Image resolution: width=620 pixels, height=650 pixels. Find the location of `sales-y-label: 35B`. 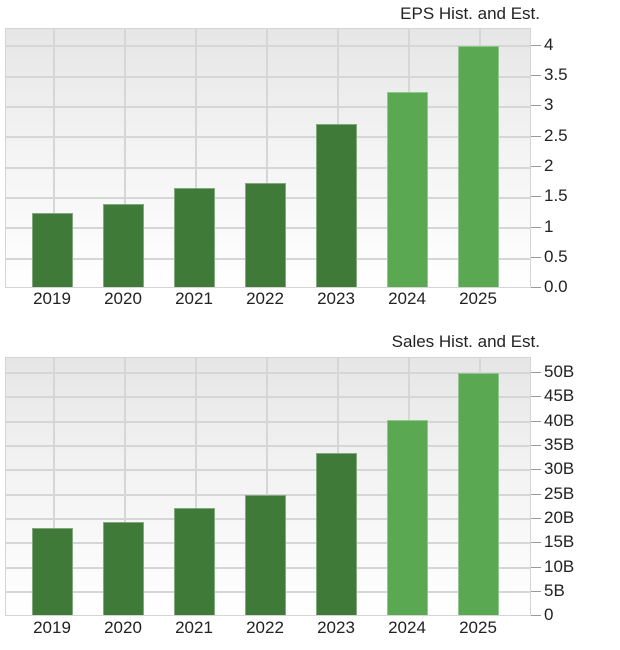

sales-y-label: 35B is located at coordinates (559, 444).